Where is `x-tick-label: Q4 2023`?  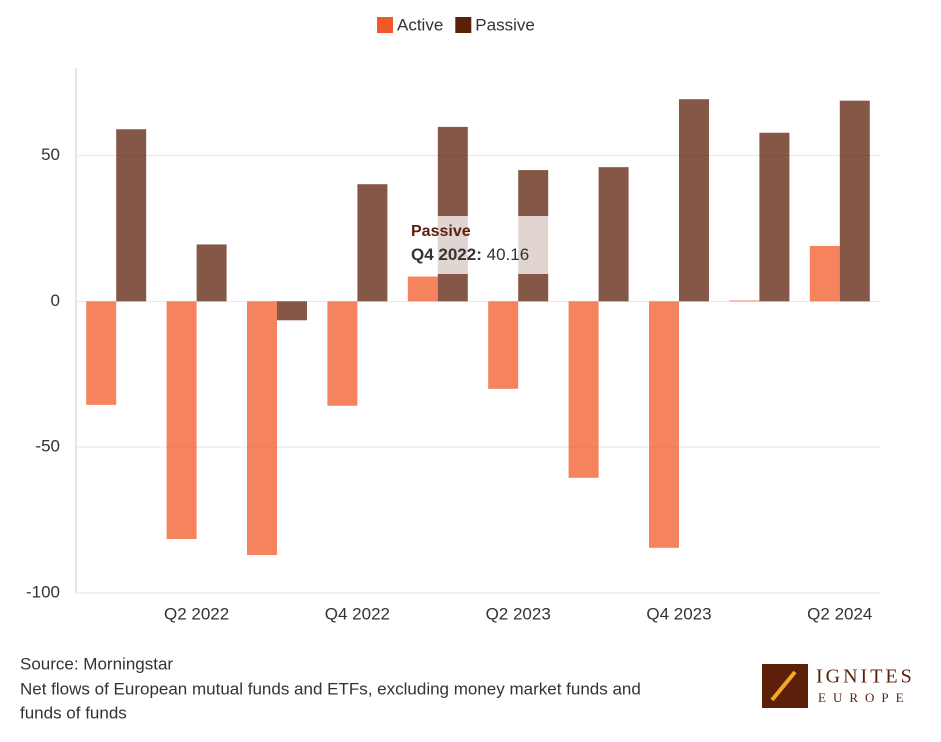
x-tick-label: Q4 2023 is located at coordinates (678, 613).